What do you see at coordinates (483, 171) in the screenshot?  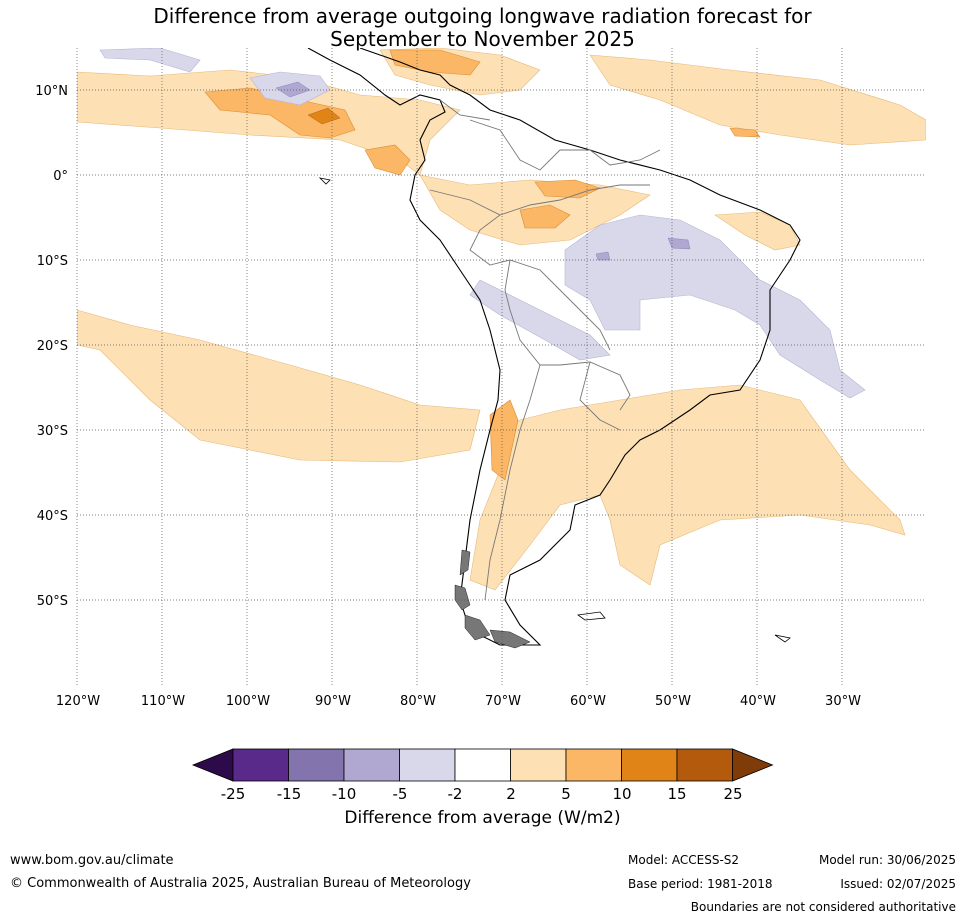 I see `anomaly-minus5-regions` at bounding box center [483, 171].